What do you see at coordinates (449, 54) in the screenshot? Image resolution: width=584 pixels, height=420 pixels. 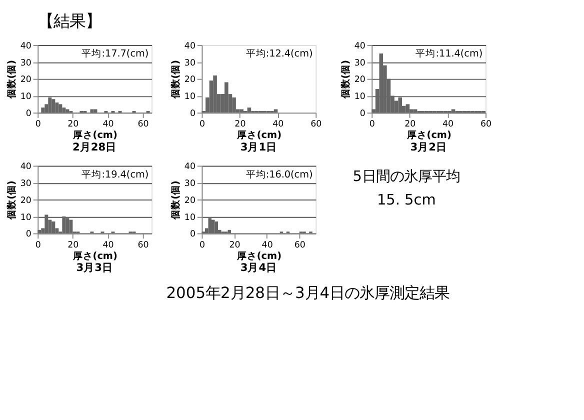 I see `annotation: 平均:11.4(cm)` at bounding box center [449, 54].